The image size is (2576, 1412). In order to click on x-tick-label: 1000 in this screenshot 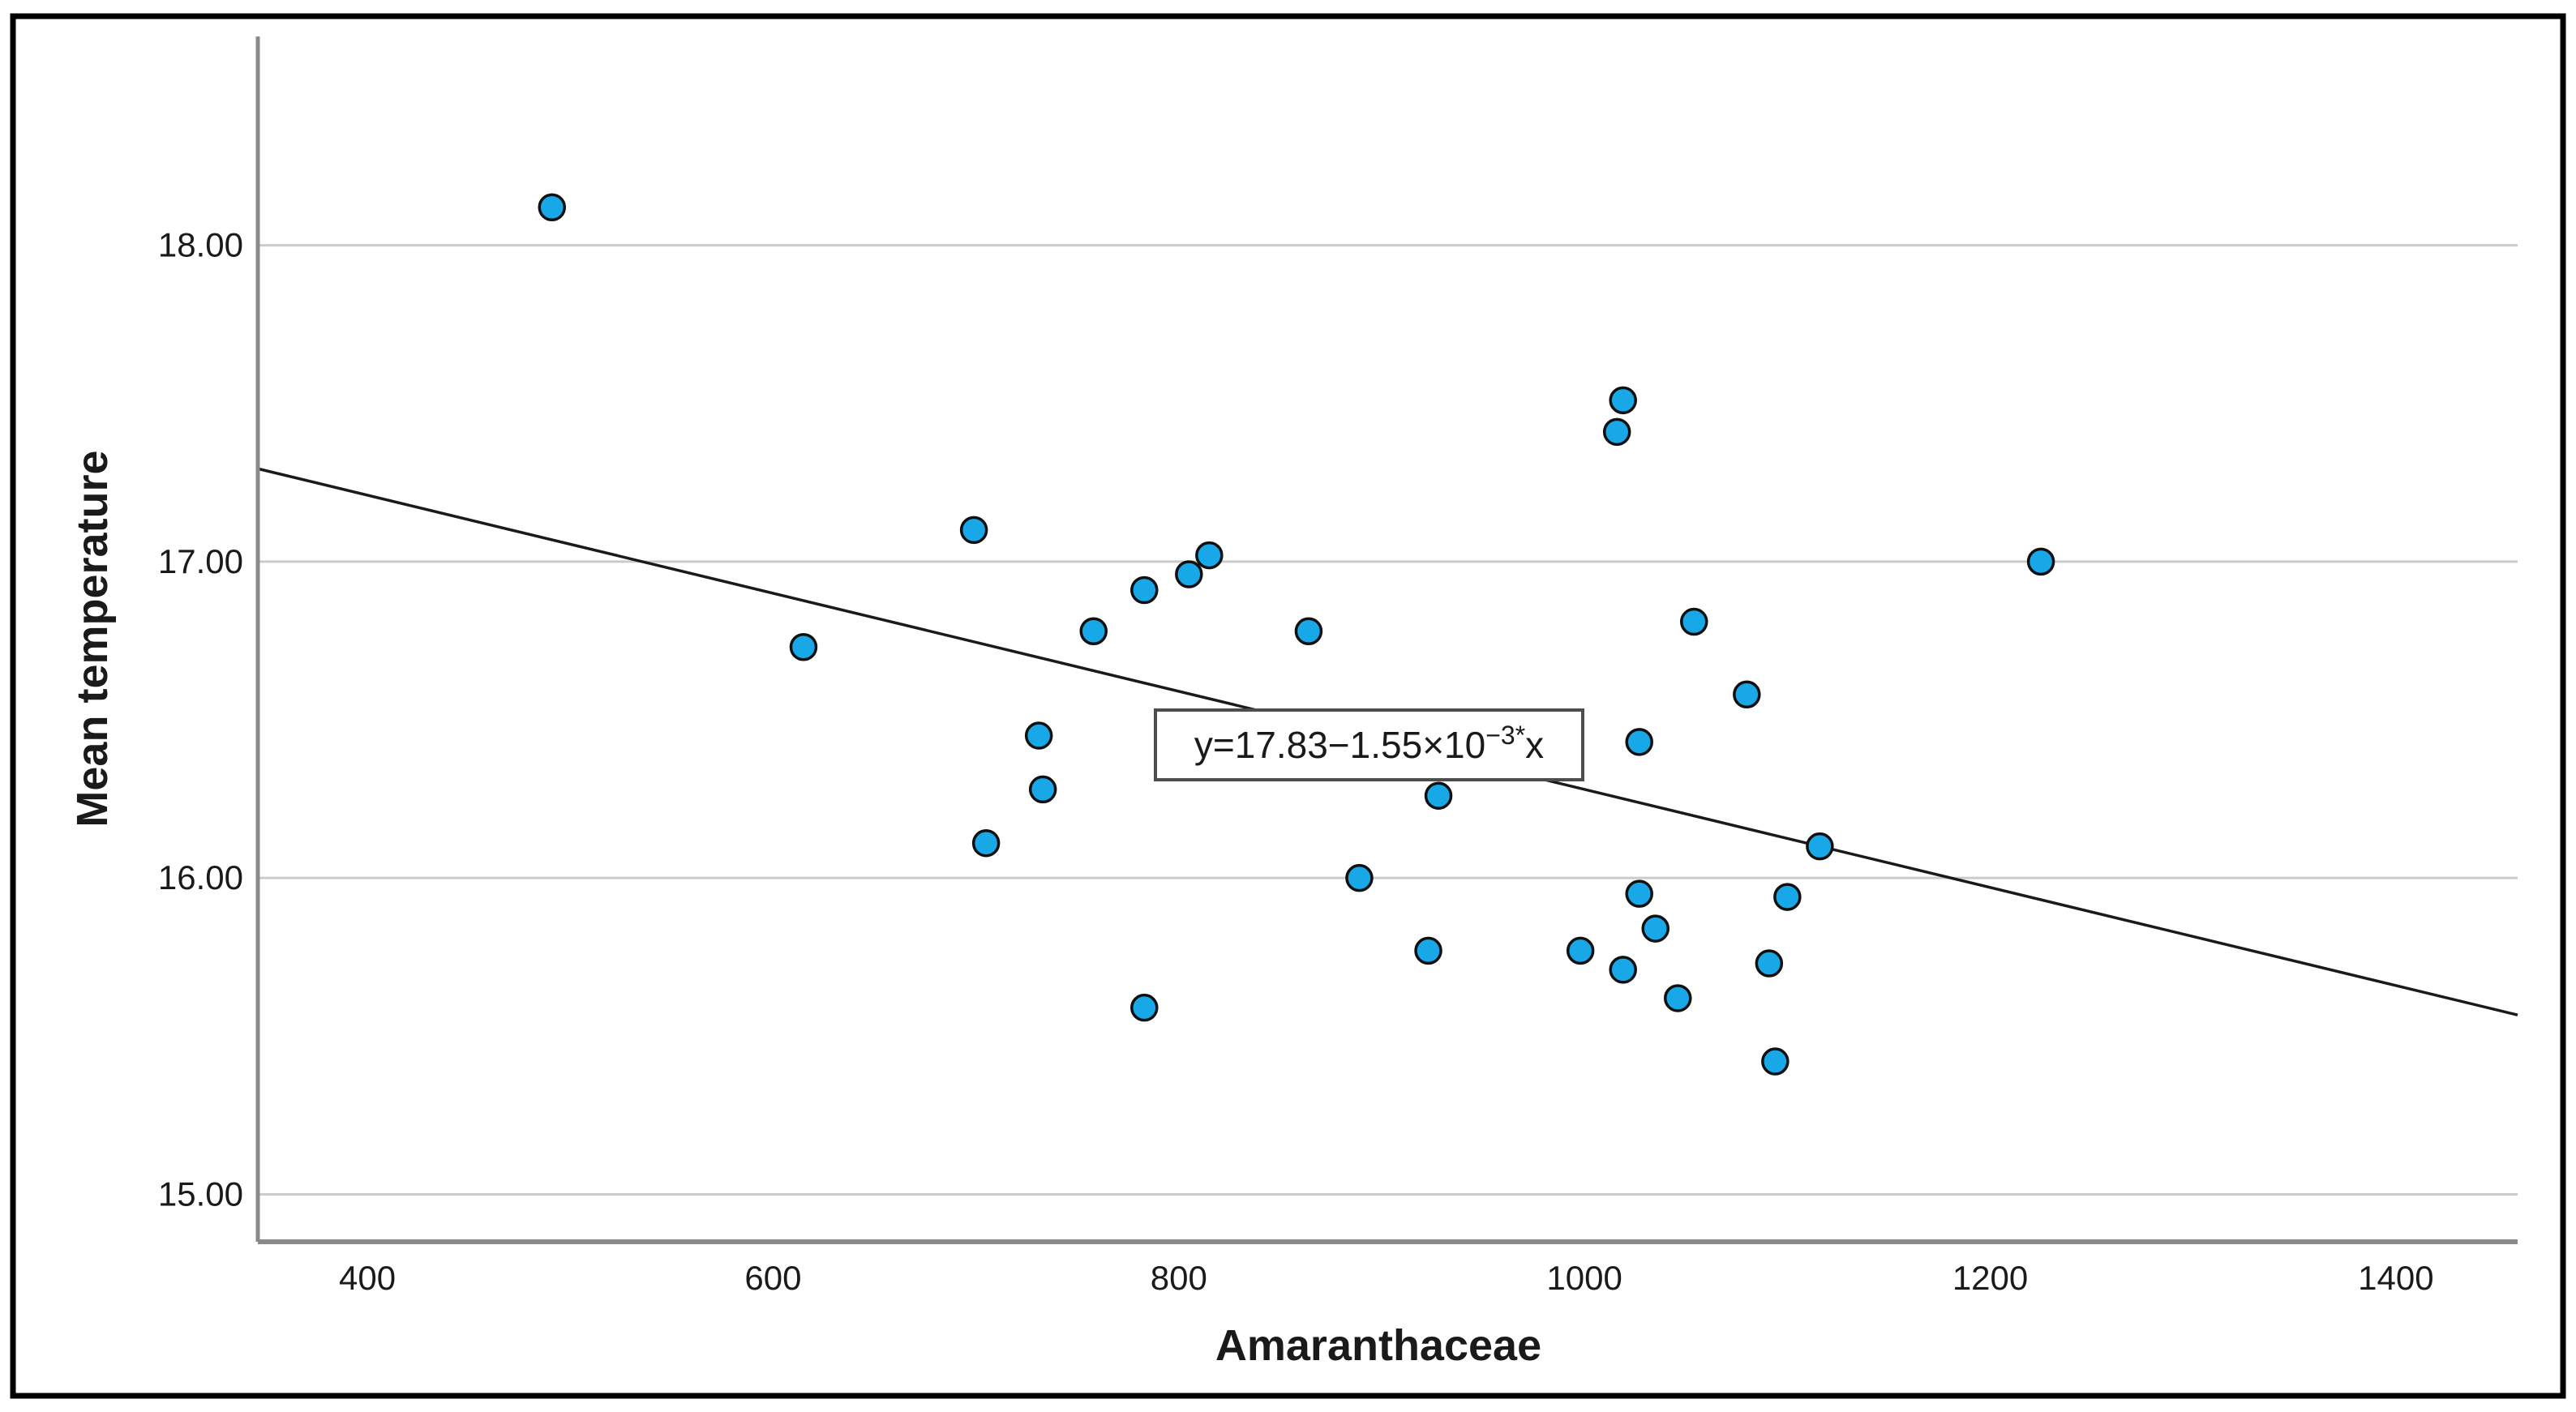, I will do `click(1584, 1278)`.